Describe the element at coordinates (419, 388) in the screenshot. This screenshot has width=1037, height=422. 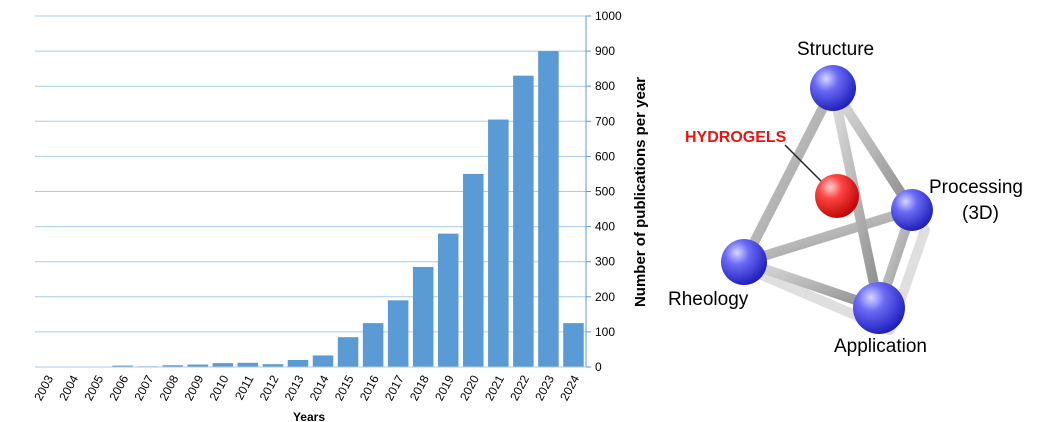
I see `x-tick-label: 2018` at that location.